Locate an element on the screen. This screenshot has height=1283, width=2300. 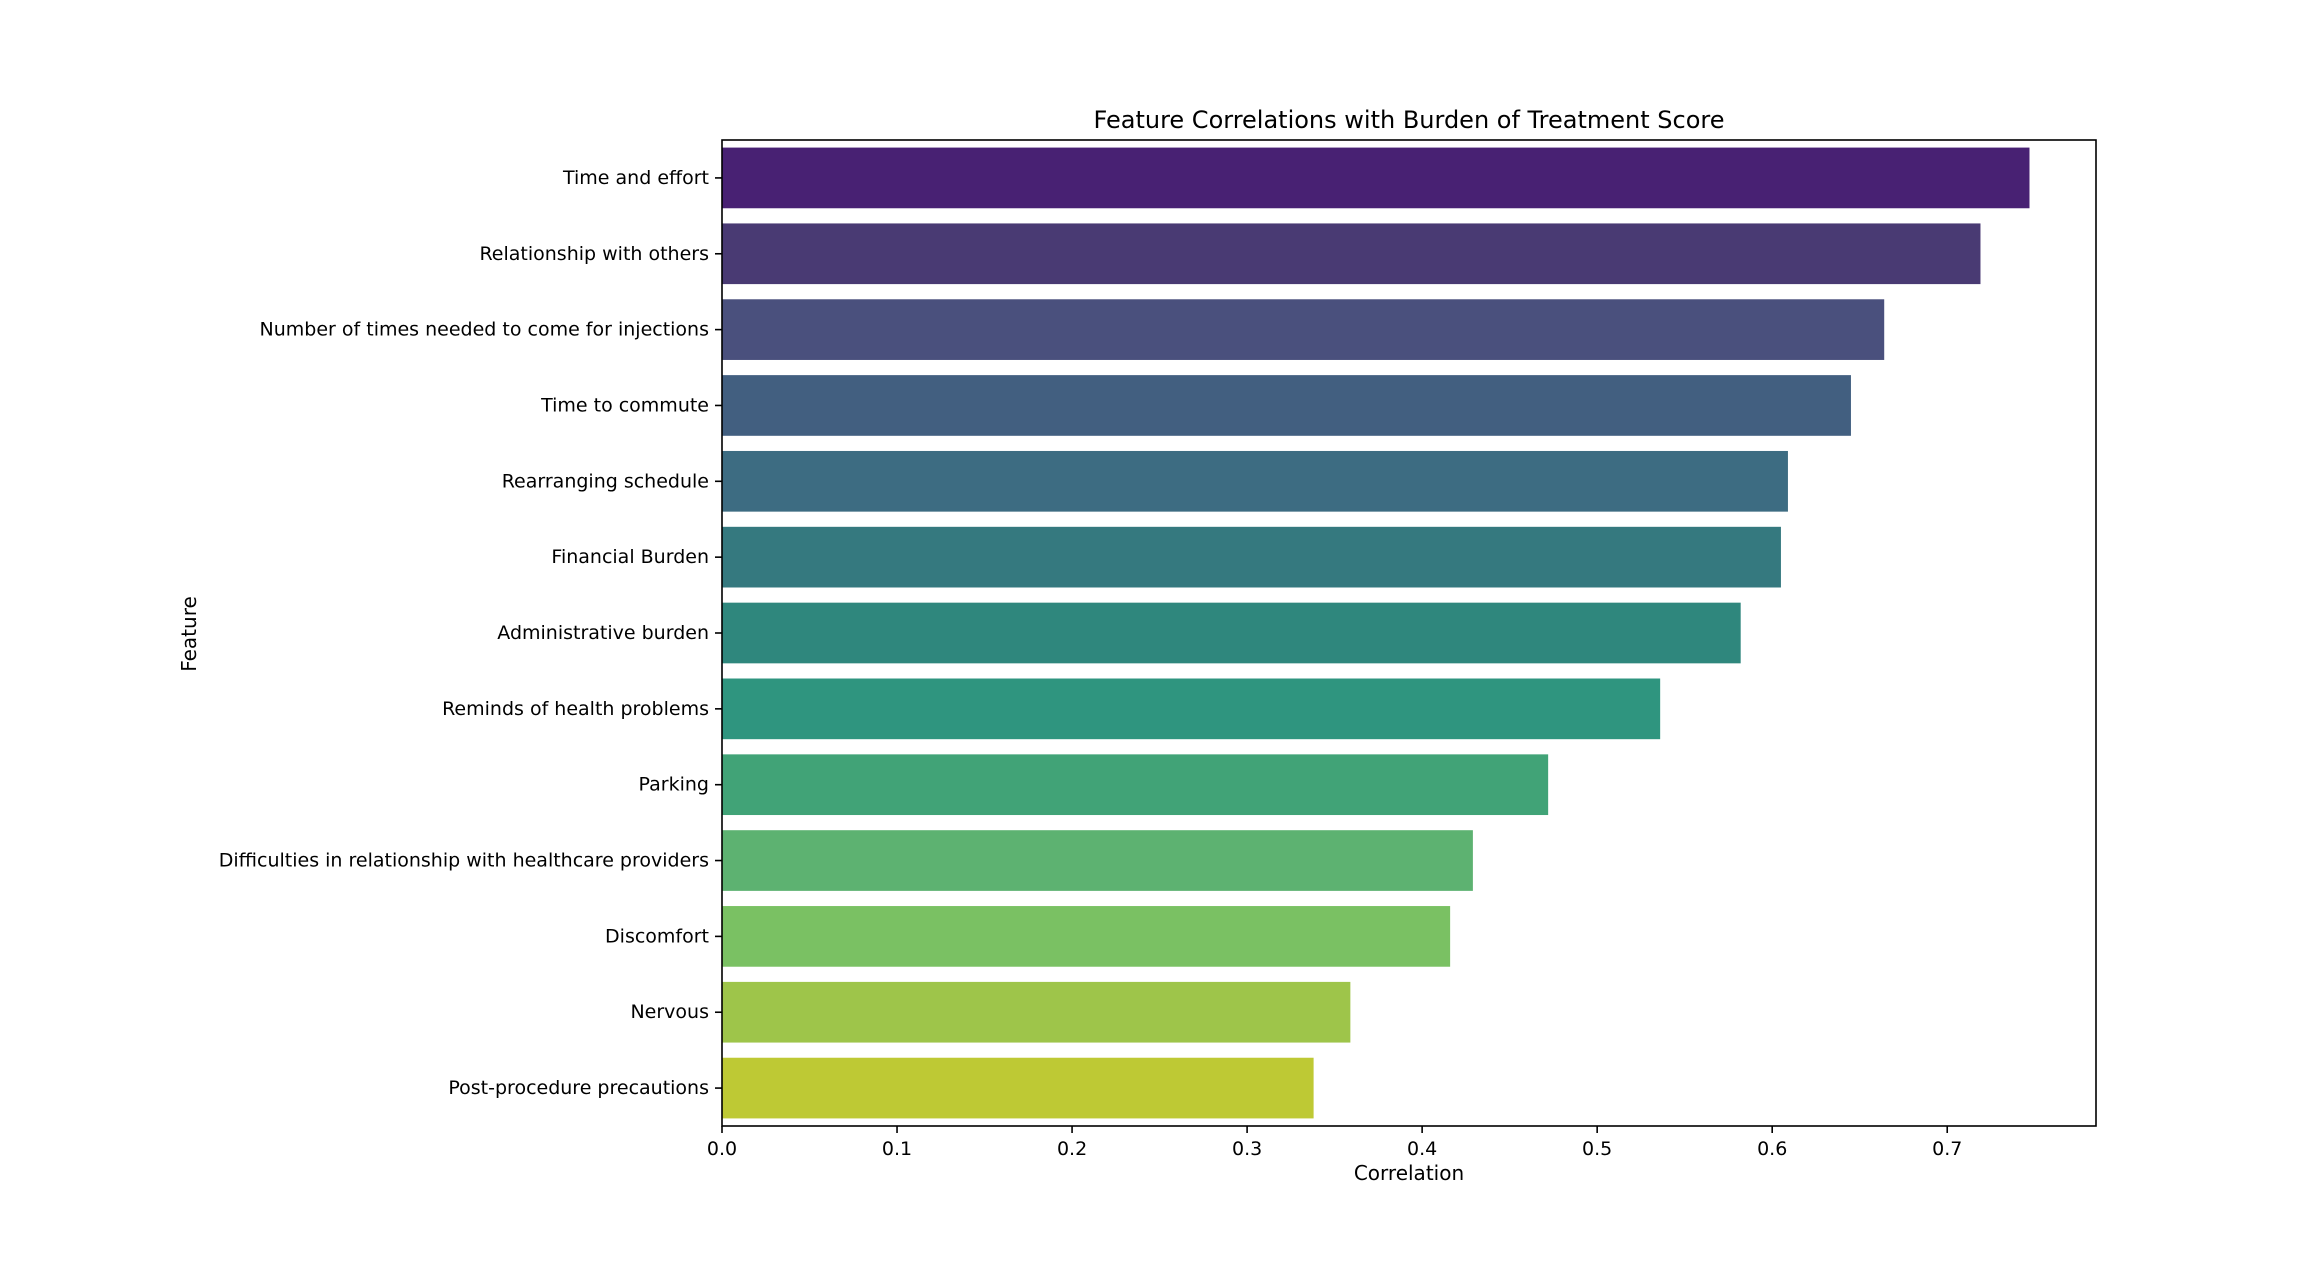
x-axis-label: Correlation is located at coordinates (1409, 1173).